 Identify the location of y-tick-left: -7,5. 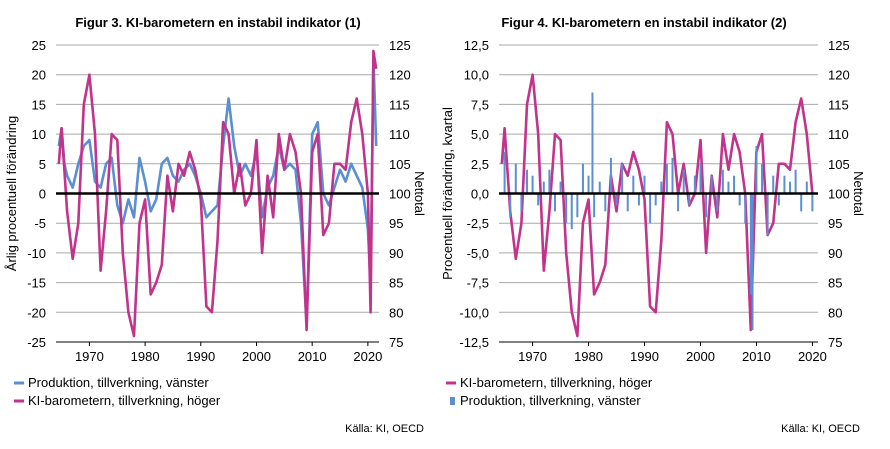
(478, 283).